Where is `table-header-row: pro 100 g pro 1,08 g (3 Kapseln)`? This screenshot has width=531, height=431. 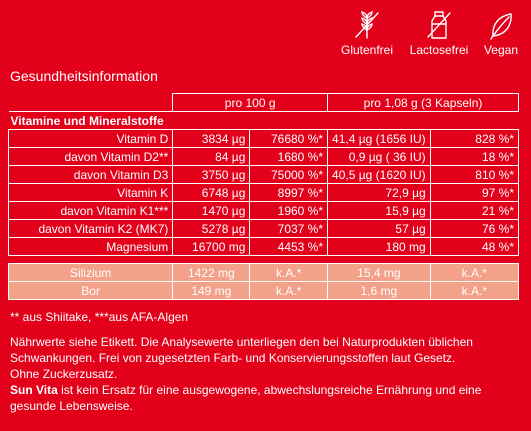
table-header-row: pro 100 g pro 1,08 g (3 Kapseln) is located at coordinates (263, 102).